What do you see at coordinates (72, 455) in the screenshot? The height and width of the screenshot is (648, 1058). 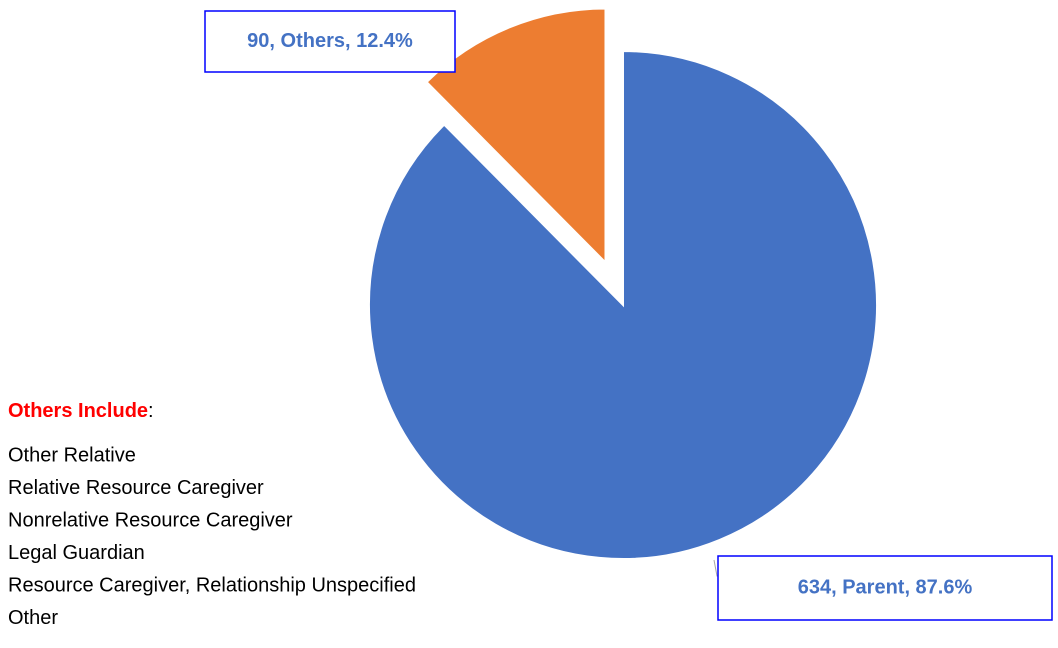 I see `note-item: Other Relative` at bounding box center [72, 455].